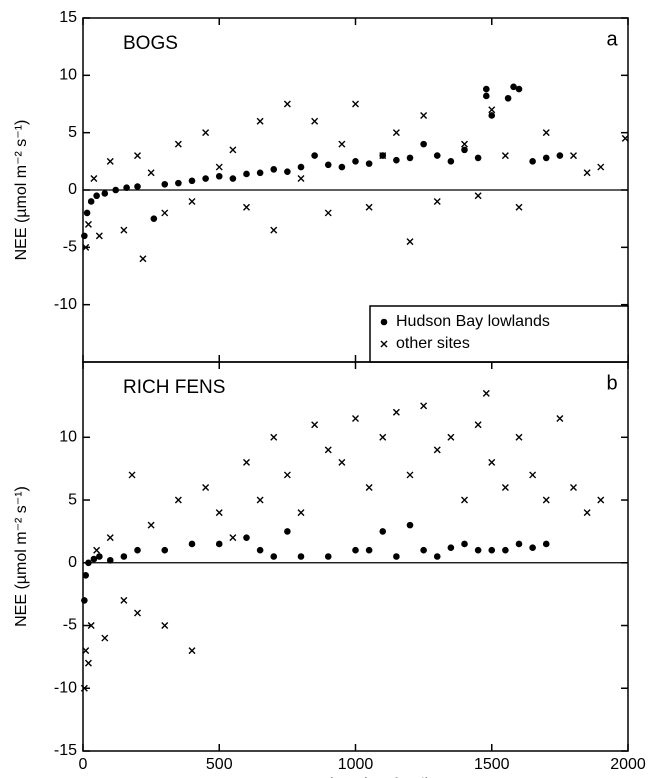 This screenshot has height=778, width=655. I want to click on x-tick-label: 2000, so click(628, 764).